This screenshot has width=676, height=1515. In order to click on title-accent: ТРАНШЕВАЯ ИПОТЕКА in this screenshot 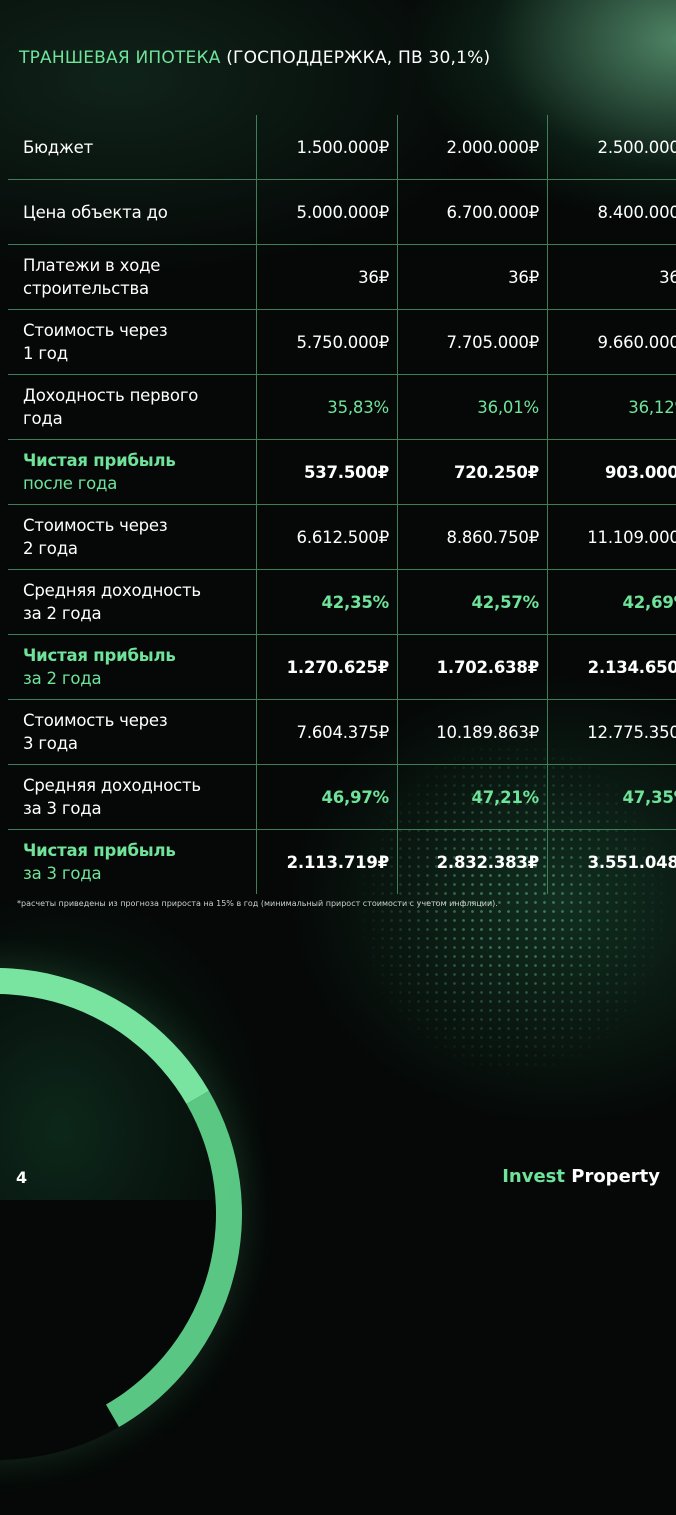, I will do `click(120, 58)`.